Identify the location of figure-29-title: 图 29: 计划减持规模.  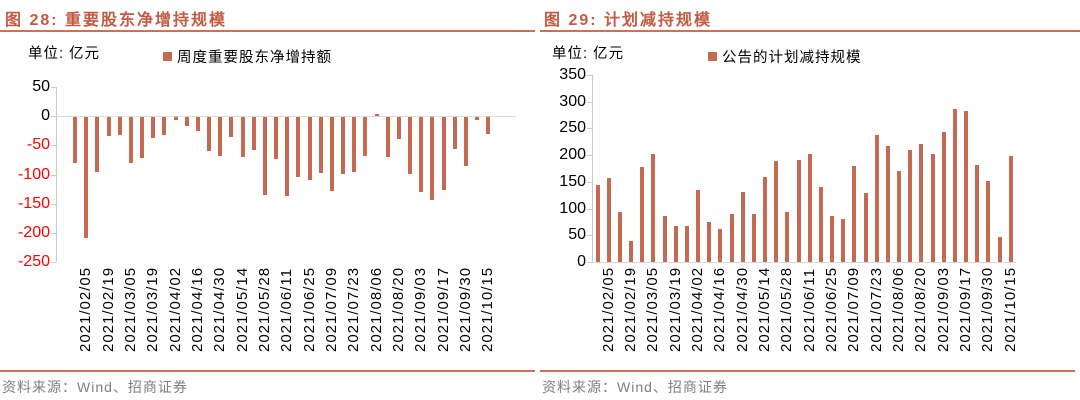
(628, 20).